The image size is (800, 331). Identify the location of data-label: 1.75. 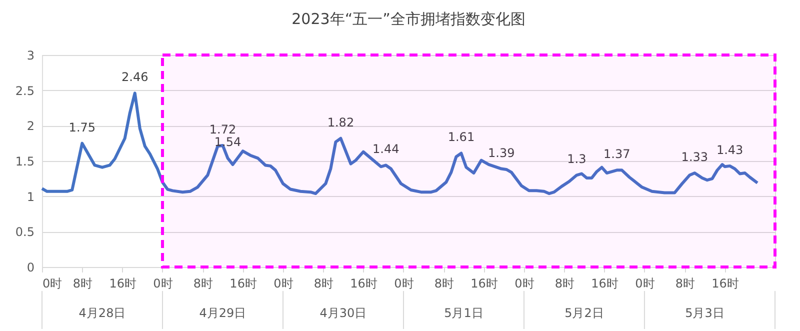
(82, 127).